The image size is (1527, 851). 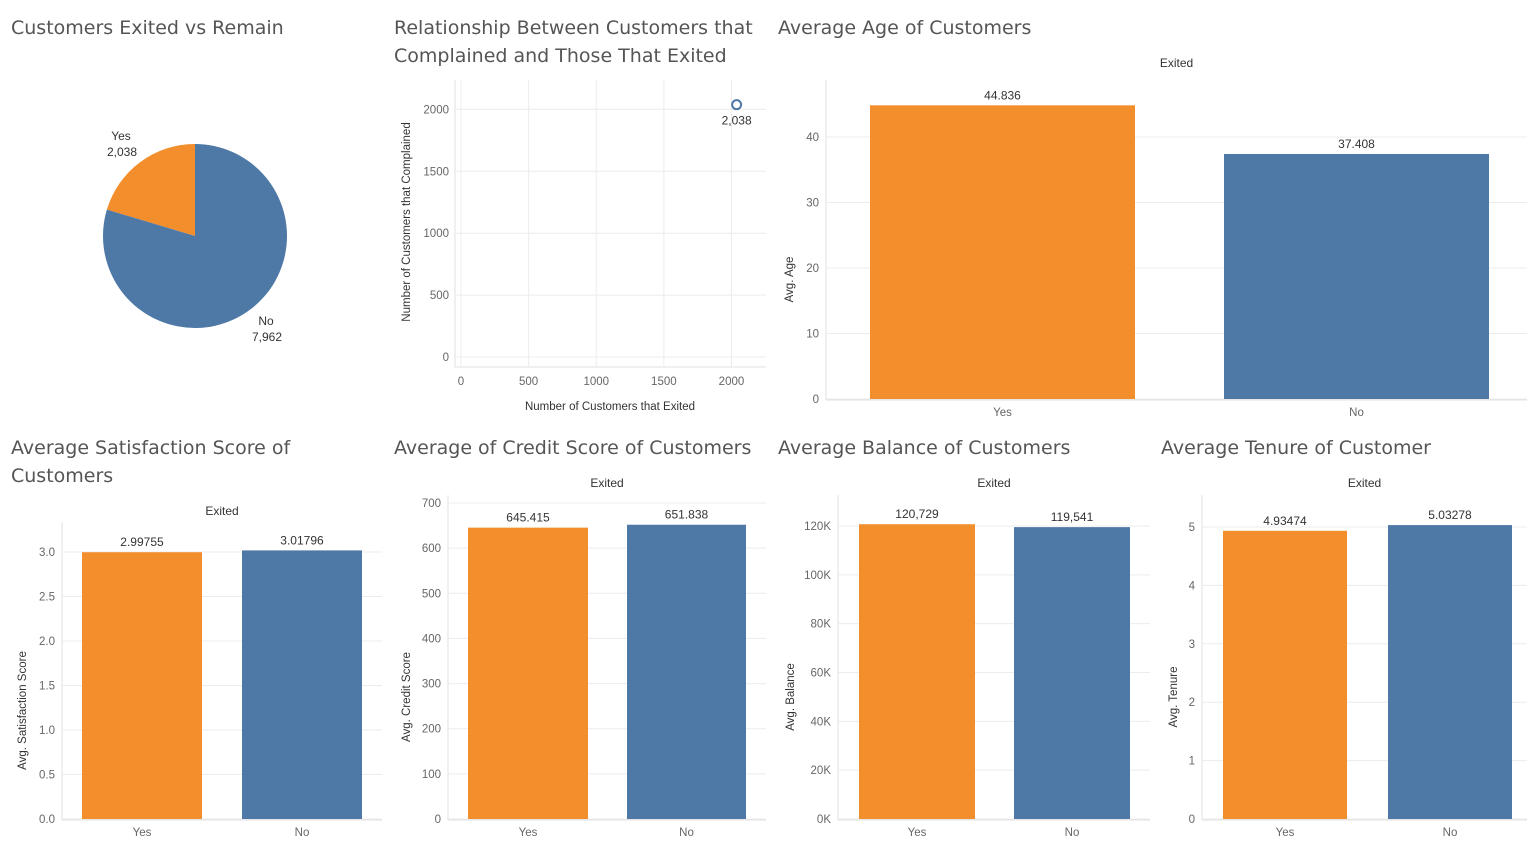 What do you see at coordinates (122, 152) in the screenshot?
I see `pie-label-yes-value: 2,038` at bounding box center [122, 152].